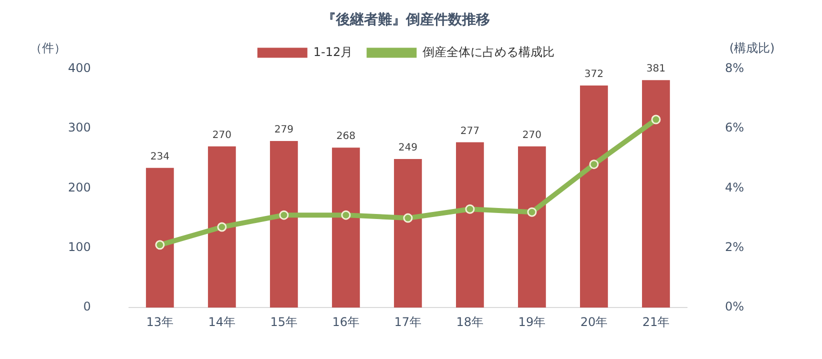 This screenshot has width=822, height=359. Describe the element at coordinates (346, 321) in the screenshot. I see `x-tick-label: 16年` at that location.